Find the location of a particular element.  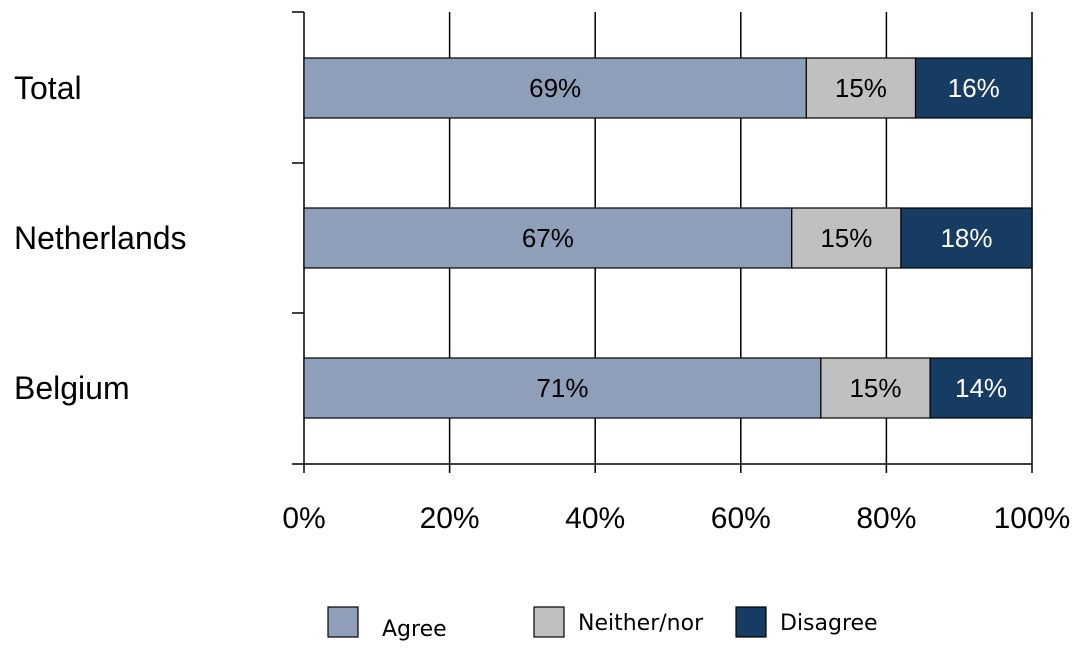

category-label: Netherlands is located at coordinates (100, 238).